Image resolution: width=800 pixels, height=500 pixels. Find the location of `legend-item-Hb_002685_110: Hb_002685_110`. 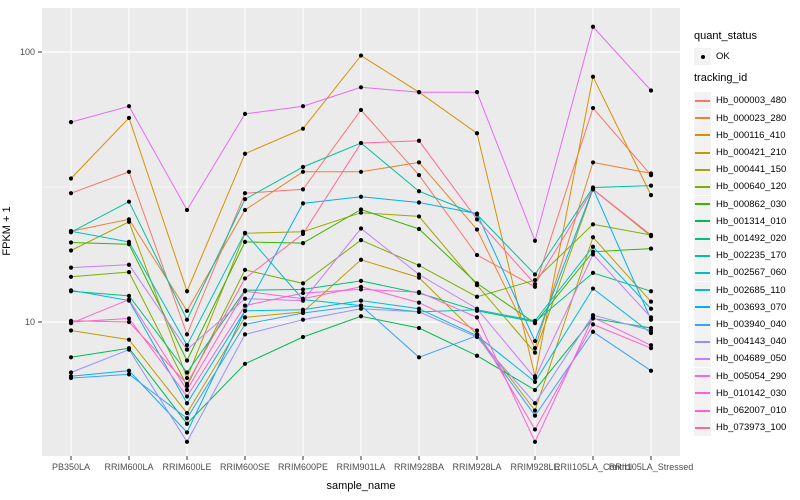

legend-item-Hb_002685_110: Hb_002685_110 is located at coordinates (740, 290).